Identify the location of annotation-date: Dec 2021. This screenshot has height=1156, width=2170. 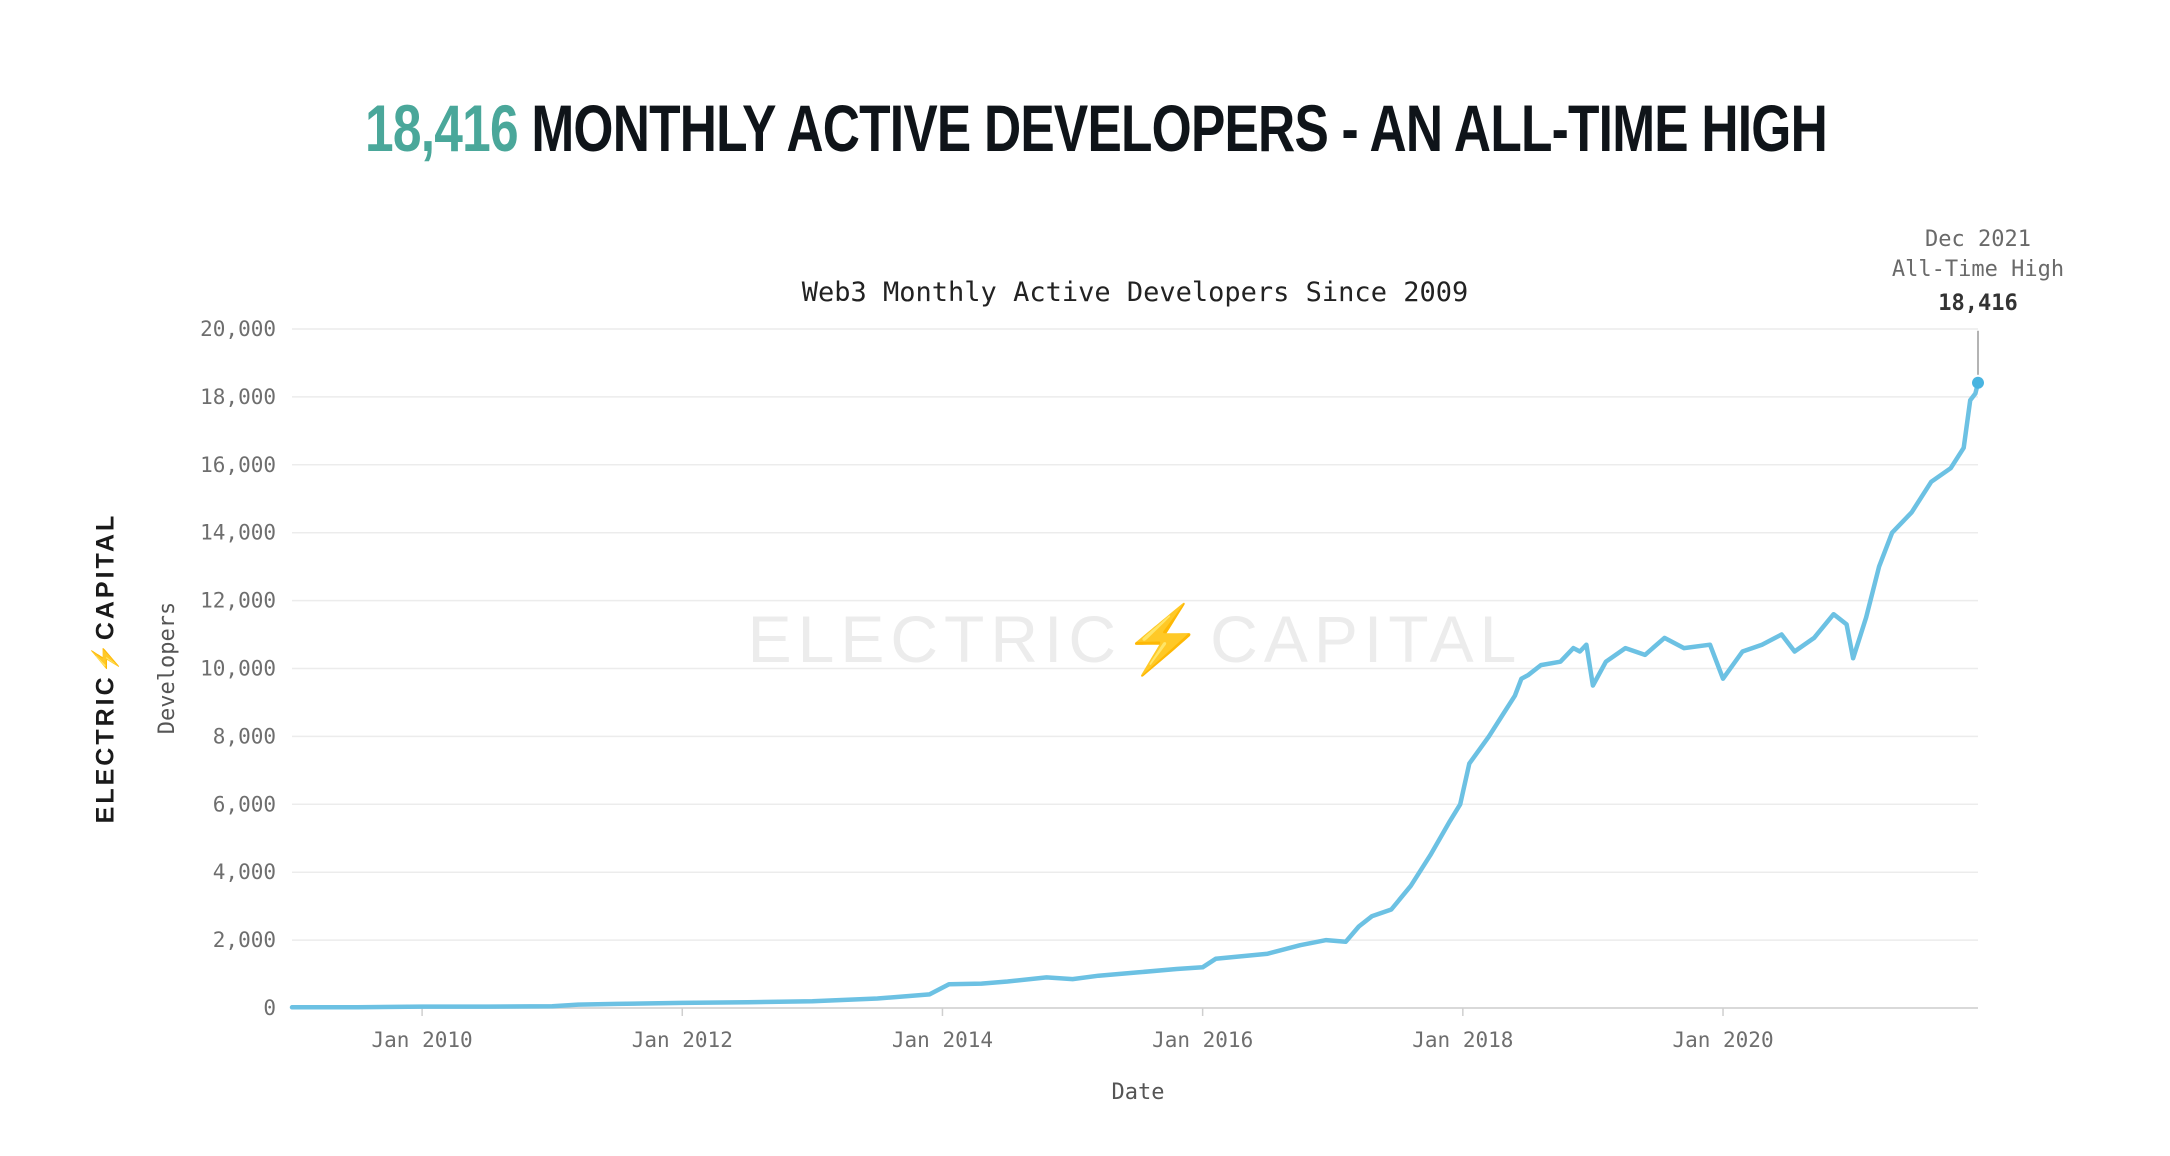
(1978, 239).